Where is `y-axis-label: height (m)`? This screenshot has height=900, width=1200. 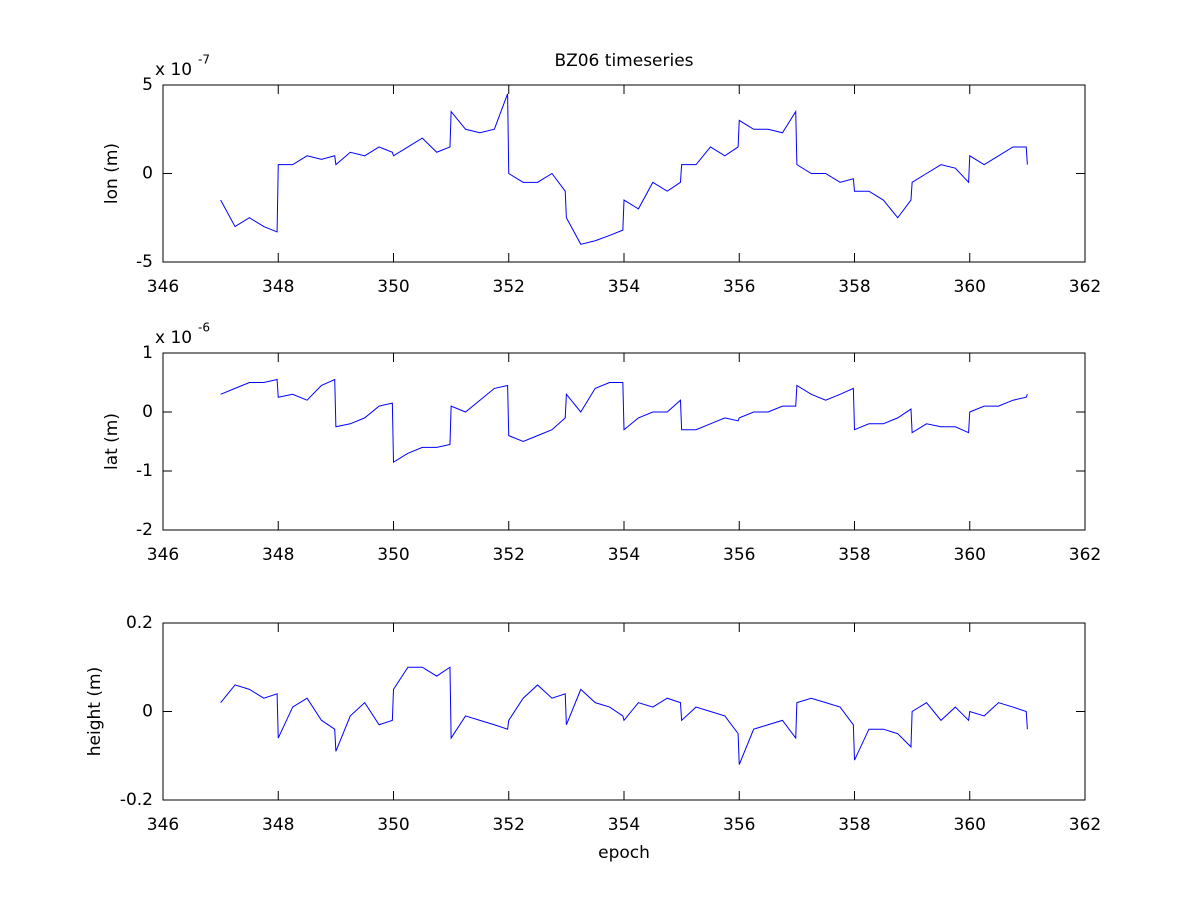 y-axis-label: height (m) is located at coordinates (95, 711).